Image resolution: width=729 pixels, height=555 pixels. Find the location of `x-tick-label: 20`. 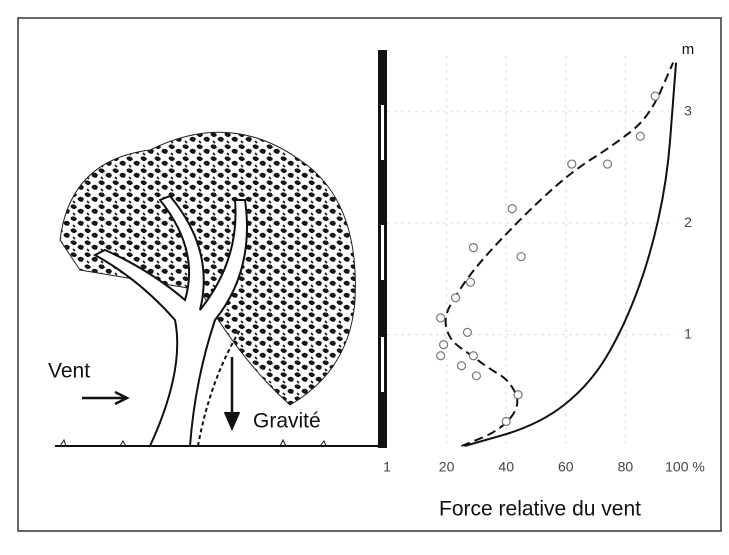

x-tick-label: 20 is located at coordinates (447, 467).